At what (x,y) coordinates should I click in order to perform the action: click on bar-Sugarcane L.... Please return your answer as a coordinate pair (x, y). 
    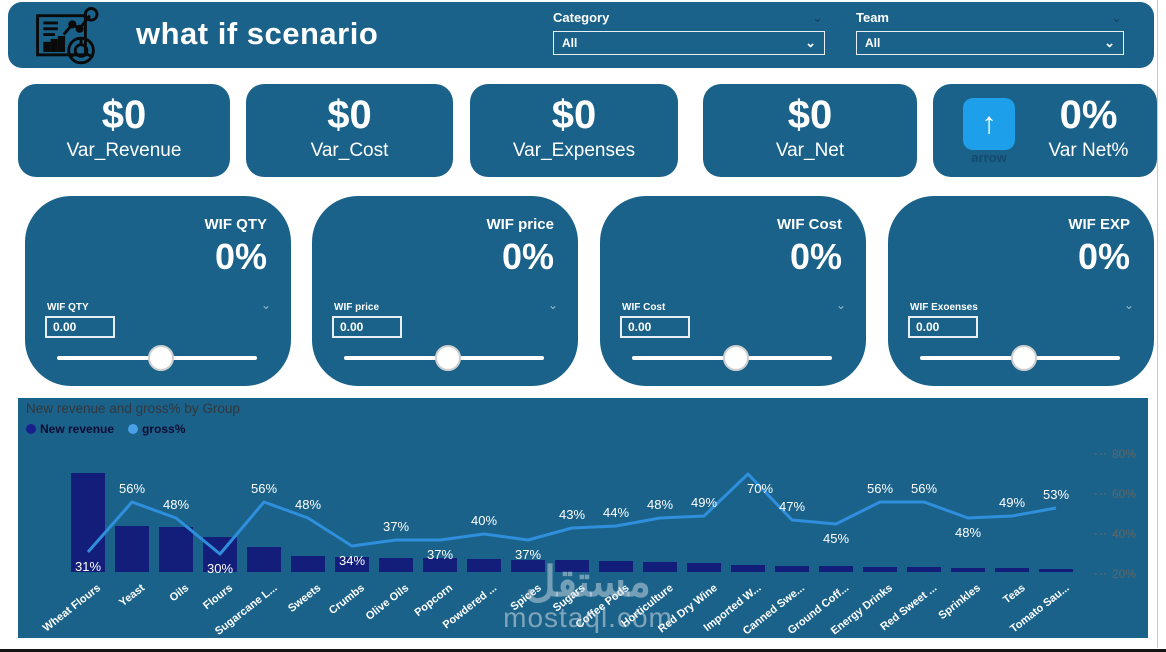
    Looking at the image, I should click on (264, 559).